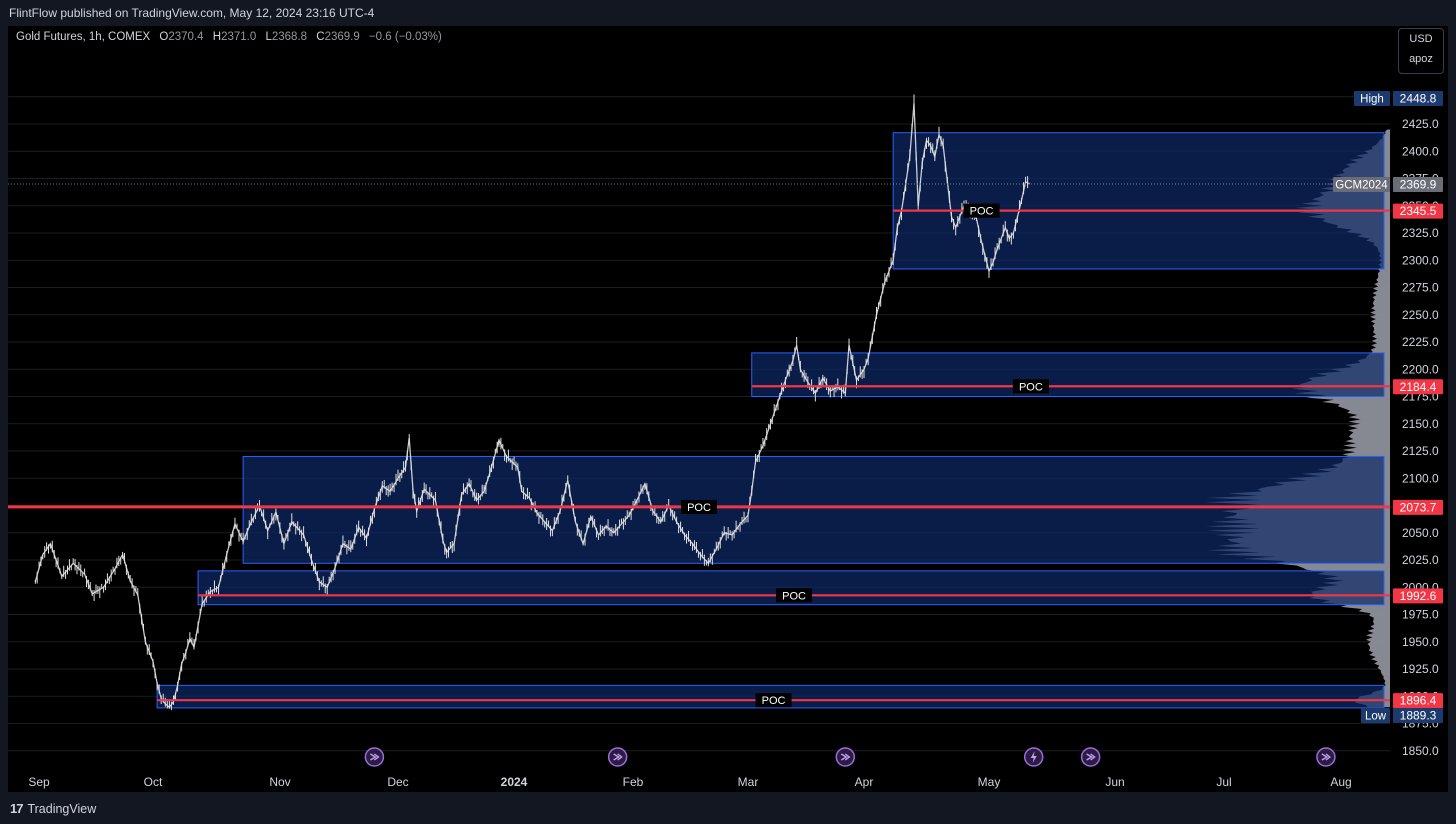  Describe the element at coordinates (728, 808) in the screenshot. I see `footer-bar` at that location.